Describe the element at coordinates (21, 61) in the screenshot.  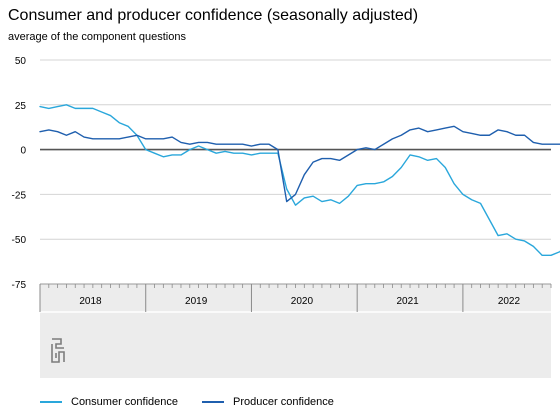
I see `y-tick-label: 50` at that location.